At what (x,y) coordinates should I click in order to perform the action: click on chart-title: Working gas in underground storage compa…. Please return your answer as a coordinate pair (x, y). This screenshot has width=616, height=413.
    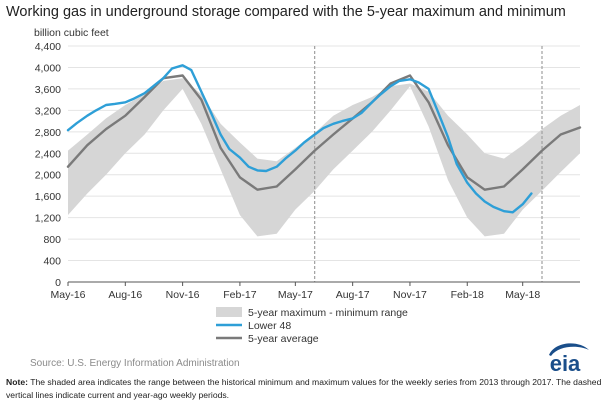
    Looking at the image, I should click on (286, 12).